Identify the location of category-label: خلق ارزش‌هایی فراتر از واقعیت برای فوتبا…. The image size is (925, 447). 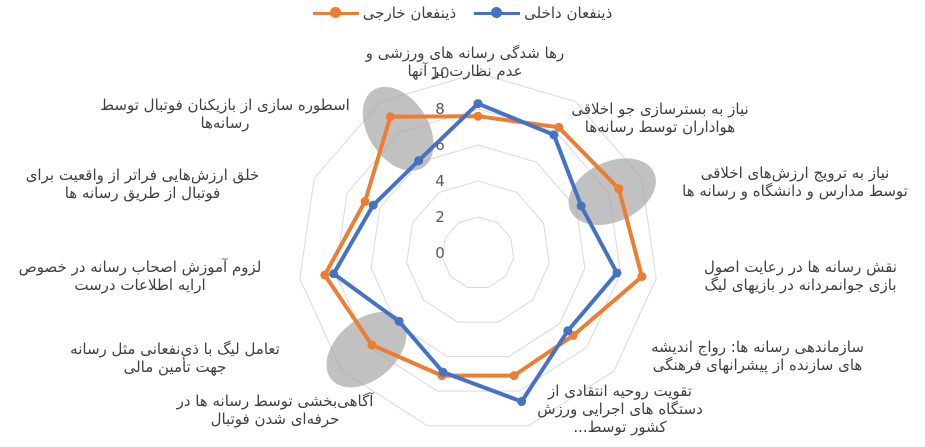
(142, 184).